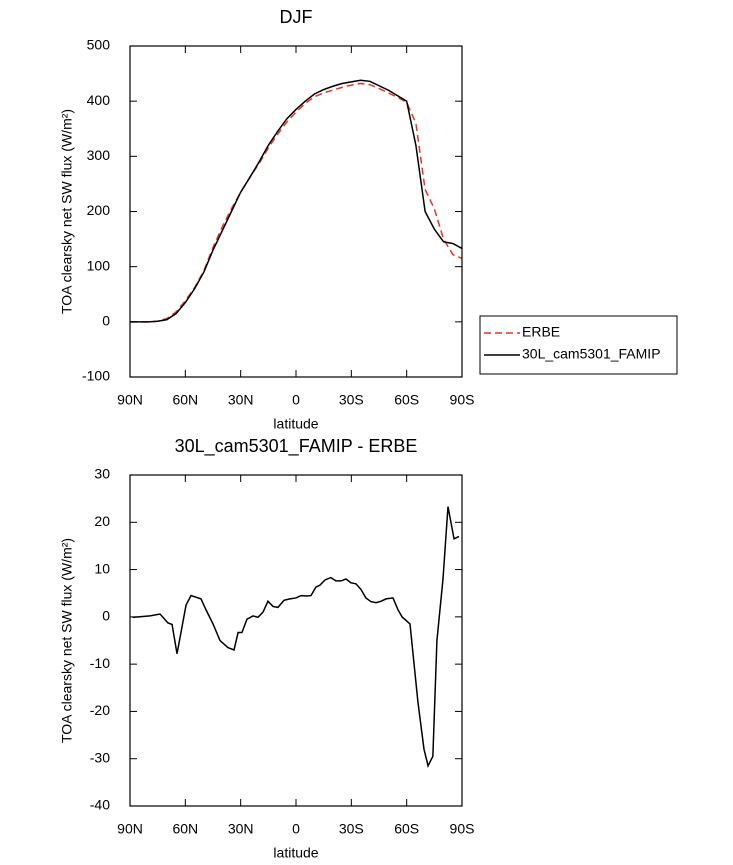 This screenshot has height=865, width=733. I want to click on legend-label: ERBE, so click(541, 332).